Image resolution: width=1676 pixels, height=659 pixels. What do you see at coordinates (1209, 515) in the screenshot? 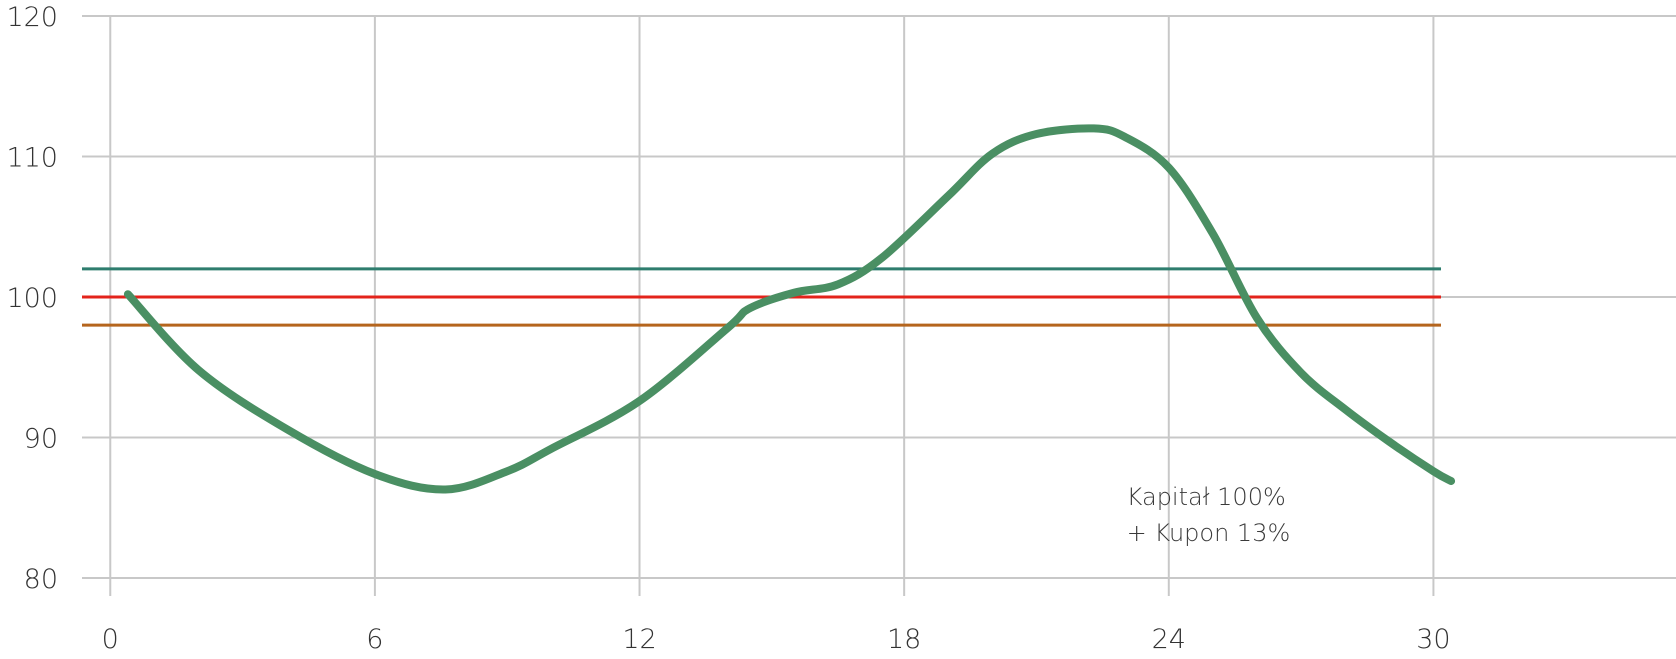
I see `annotations-group: Kapitał 100% + Kupon 13%` at bounding box center [1209, 515].